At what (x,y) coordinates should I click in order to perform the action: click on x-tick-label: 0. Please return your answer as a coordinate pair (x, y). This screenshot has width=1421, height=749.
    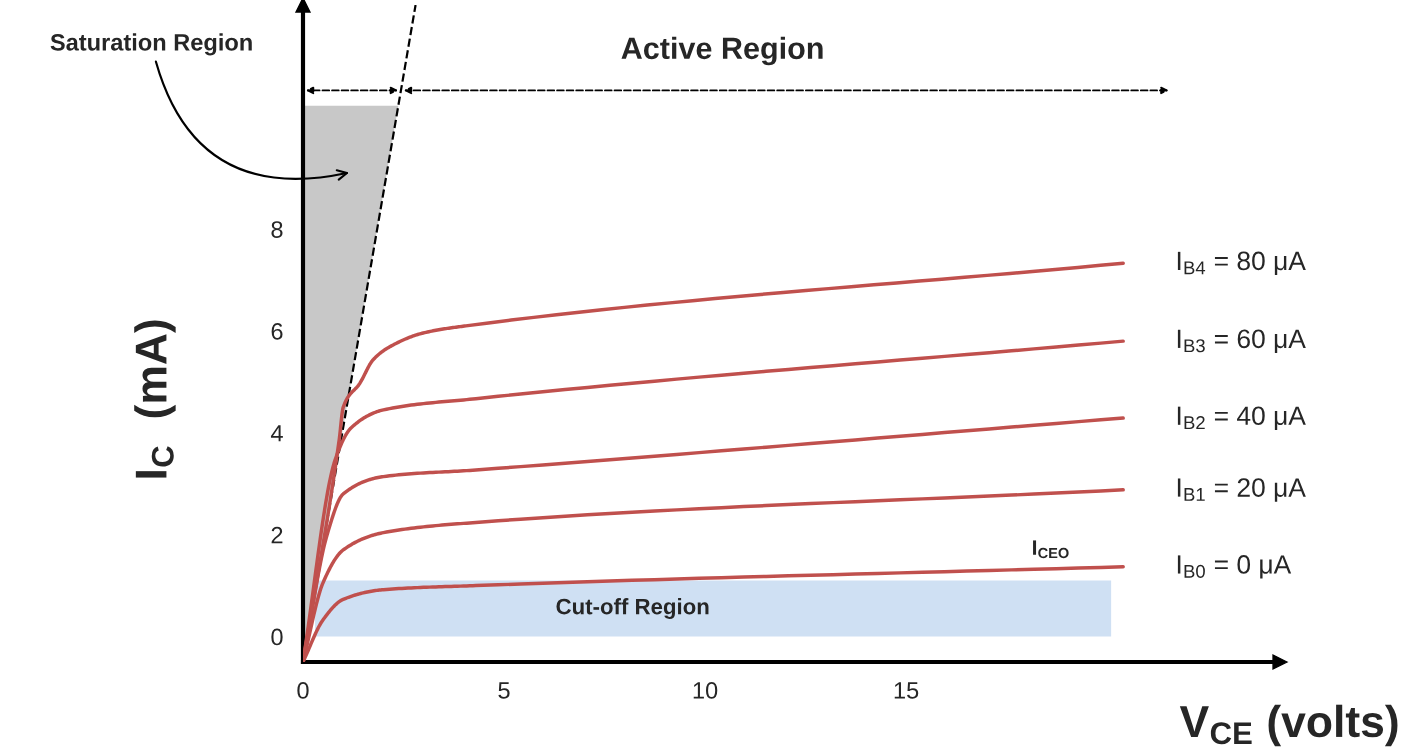
    Looking at the image, I should click on (303, 690).